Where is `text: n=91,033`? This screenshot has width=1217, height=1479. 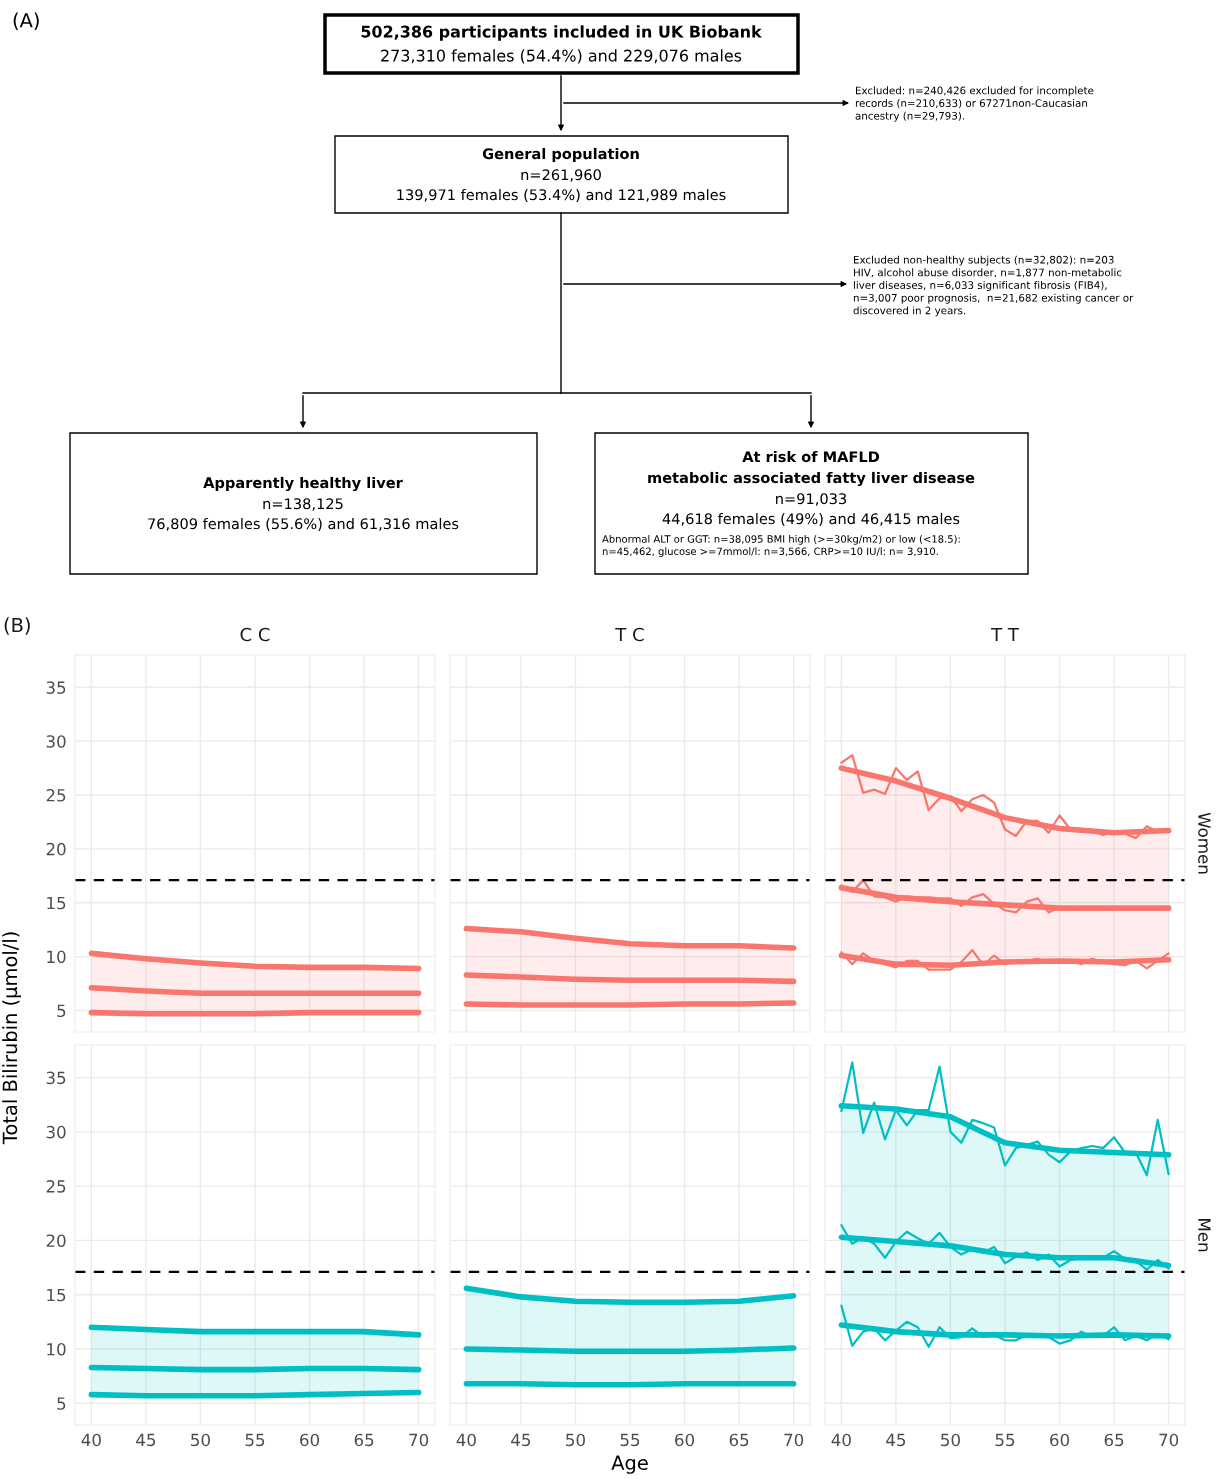 text: n=91,033 is located at coordinates (811, 499).